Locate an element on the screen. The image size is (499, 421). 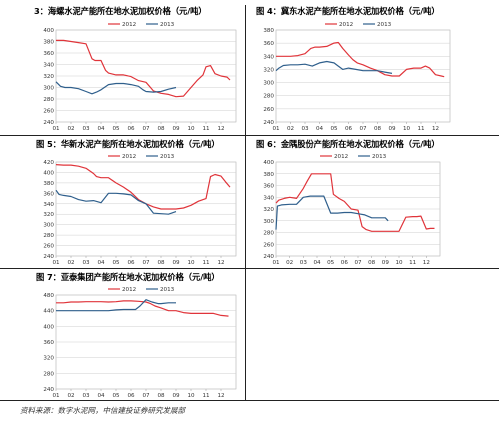
y-tick-label: 480 is located at coordinates (48, 296).